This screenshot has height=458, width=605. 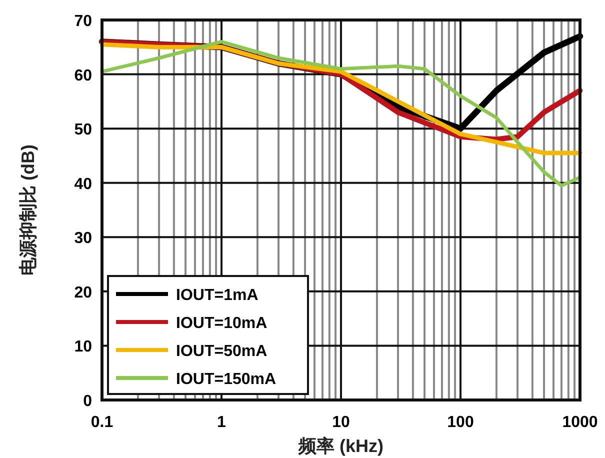 I want to click on y-tick-label: 20, so click(x=83, y=293).